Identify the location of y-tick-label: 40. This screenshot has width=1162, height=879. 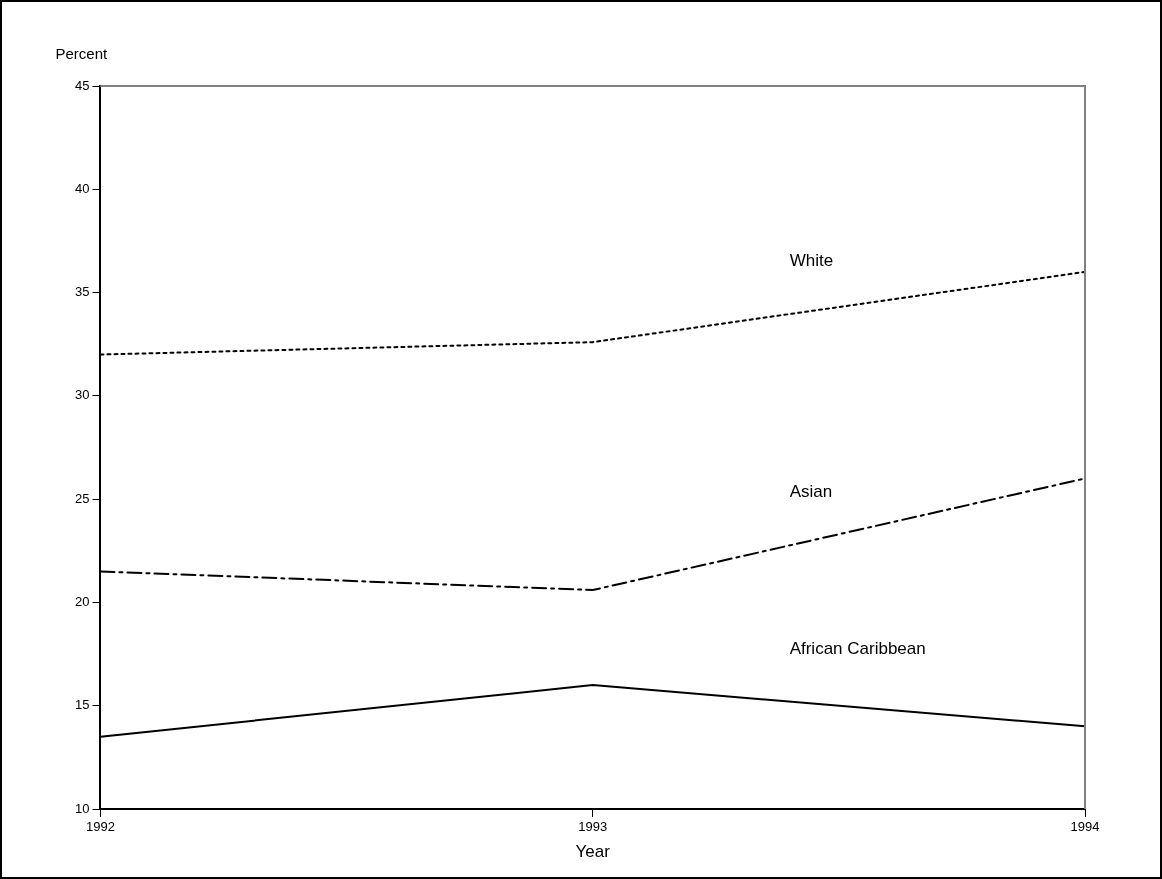
(82, 188).